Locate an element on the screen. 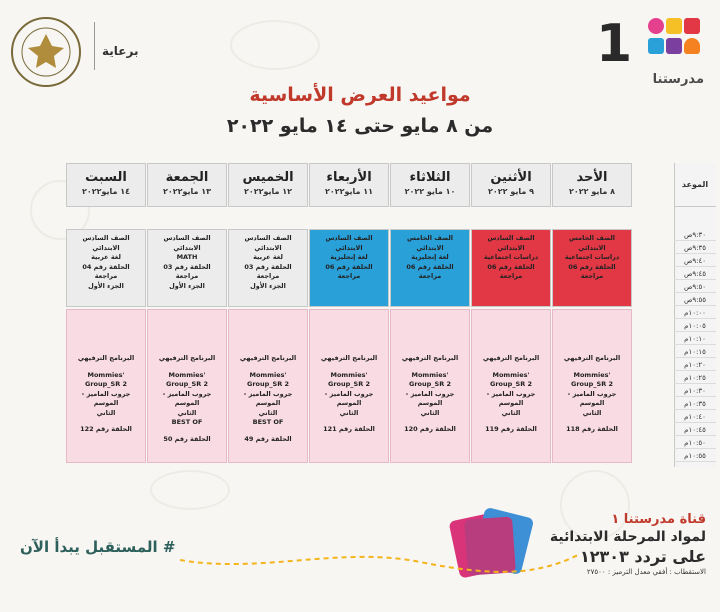 This screenshot has width=720, height=612. ministry-seal-logo is located at coordinates (46, 52).